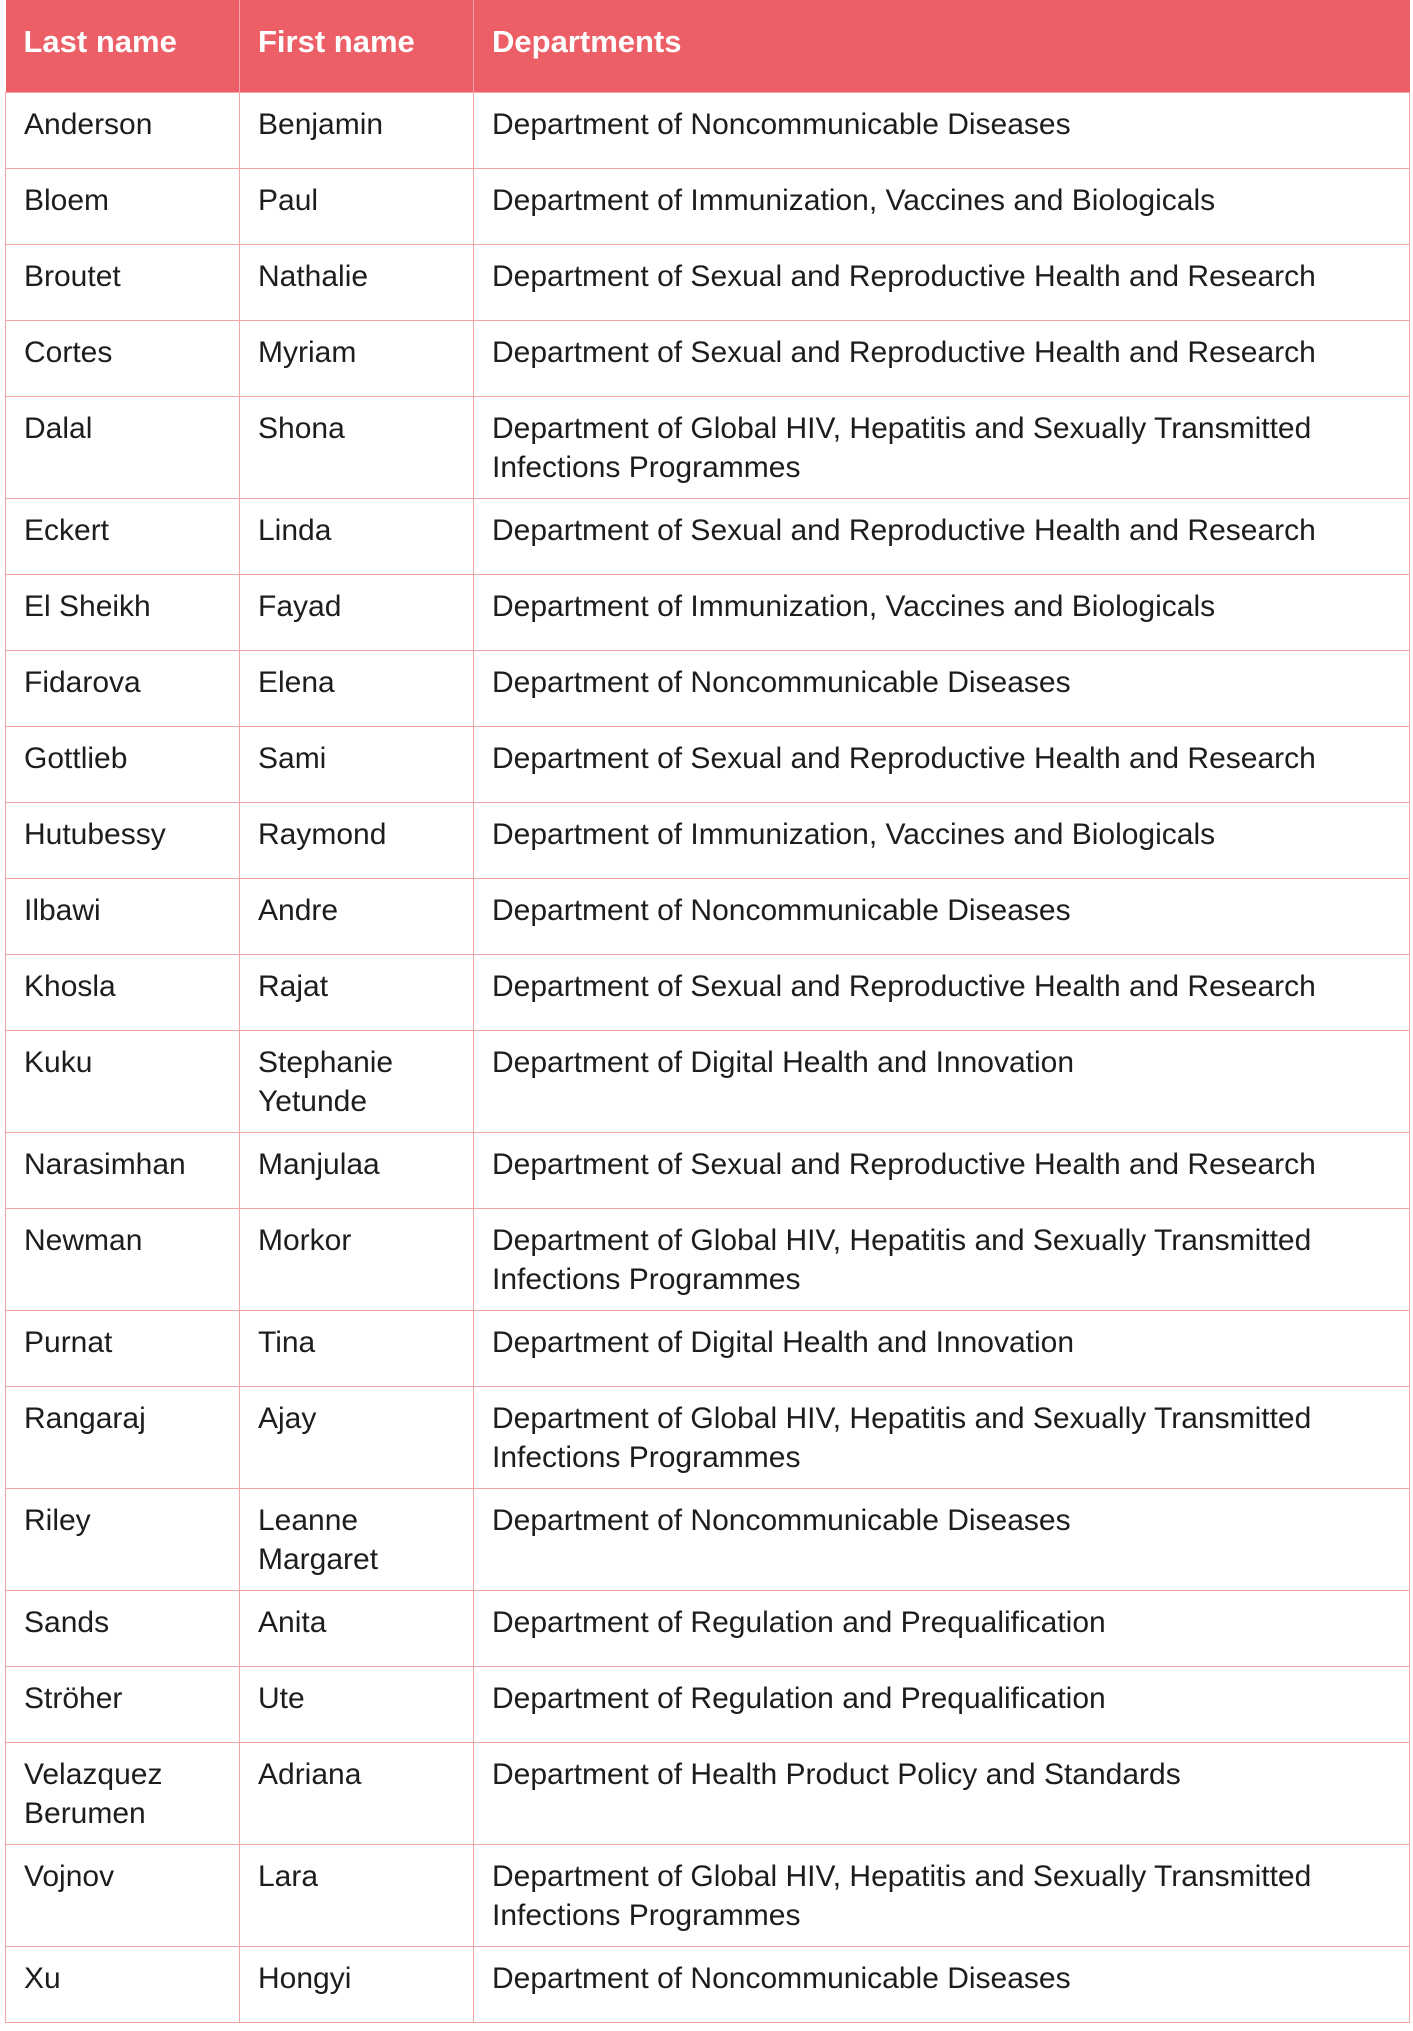  Describe the element at coordinates (122, 1704) in the screenshot. I see `cell-last-name: Ströher` at that location.